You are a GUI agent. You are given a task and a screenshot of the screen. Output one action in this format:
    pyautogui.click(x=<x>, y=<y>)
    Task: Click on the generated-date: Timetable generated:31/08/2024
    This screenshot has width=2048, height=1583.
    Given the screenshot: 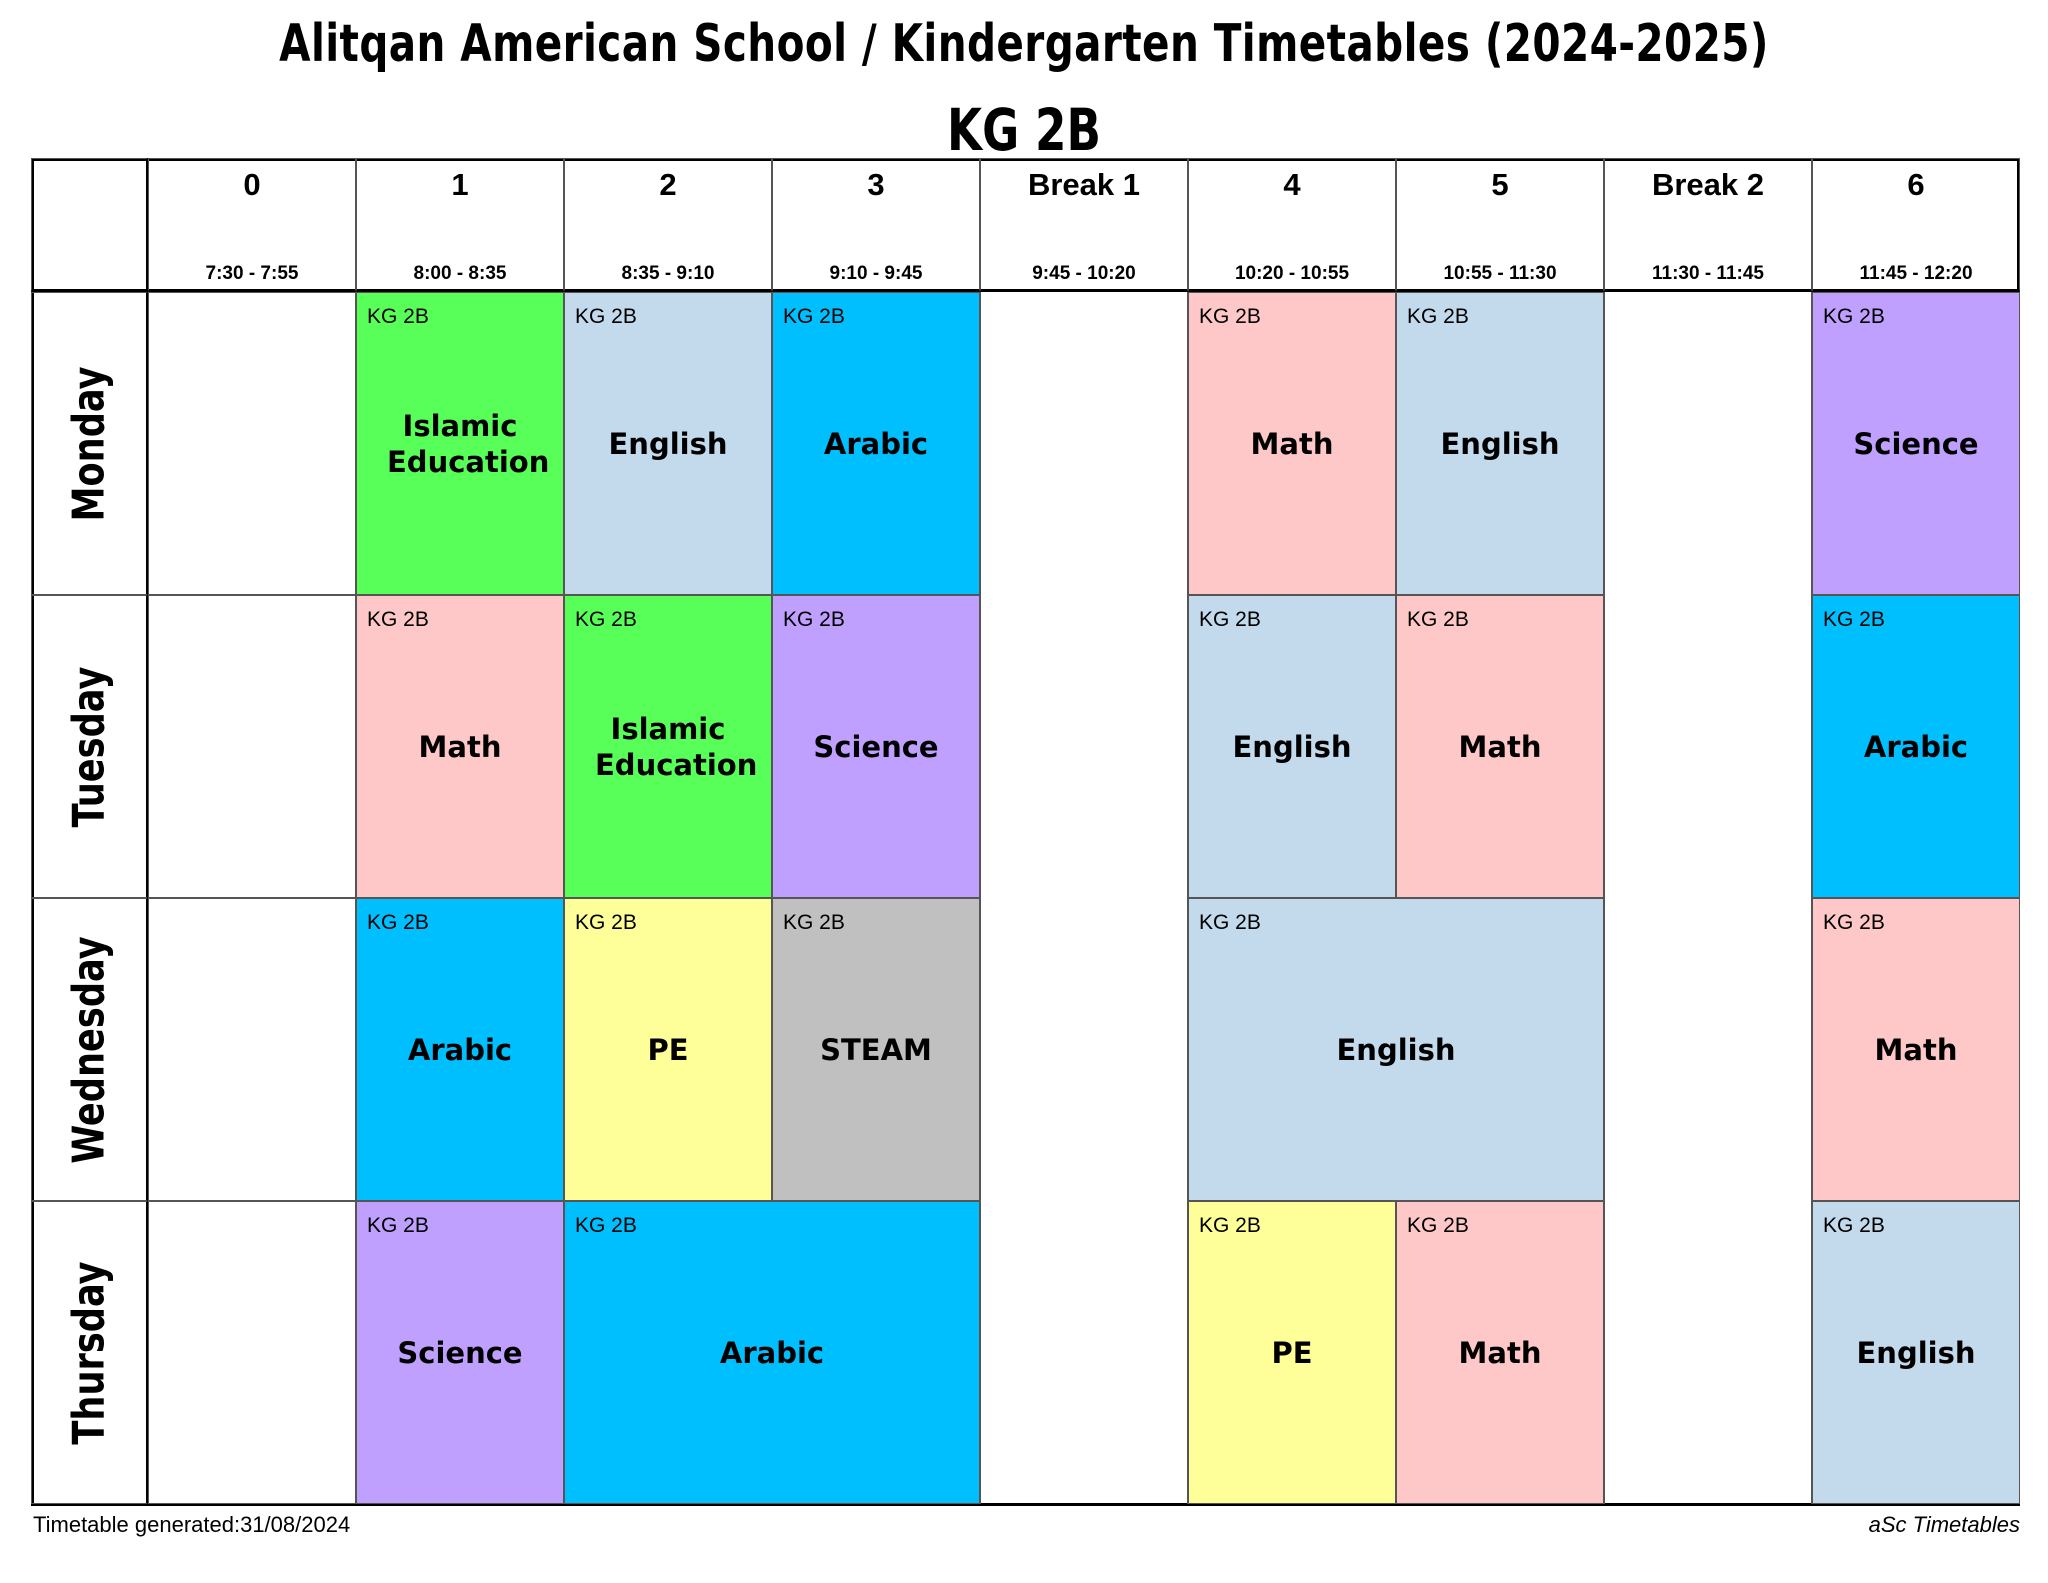 What is the action you would take?
    pyautogui.click(x=192, y=1524)
    